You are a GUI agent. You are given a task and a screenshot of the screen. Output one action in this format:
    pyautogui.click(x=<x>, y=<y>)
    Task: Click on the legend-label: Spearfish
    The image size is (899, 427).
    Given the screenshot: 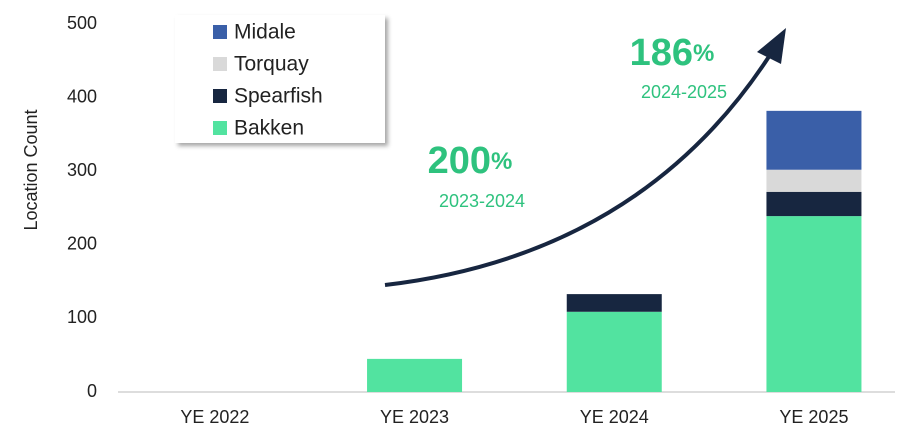 What is the action you would take?
    pyautogui.click(x=278, y=96)
    